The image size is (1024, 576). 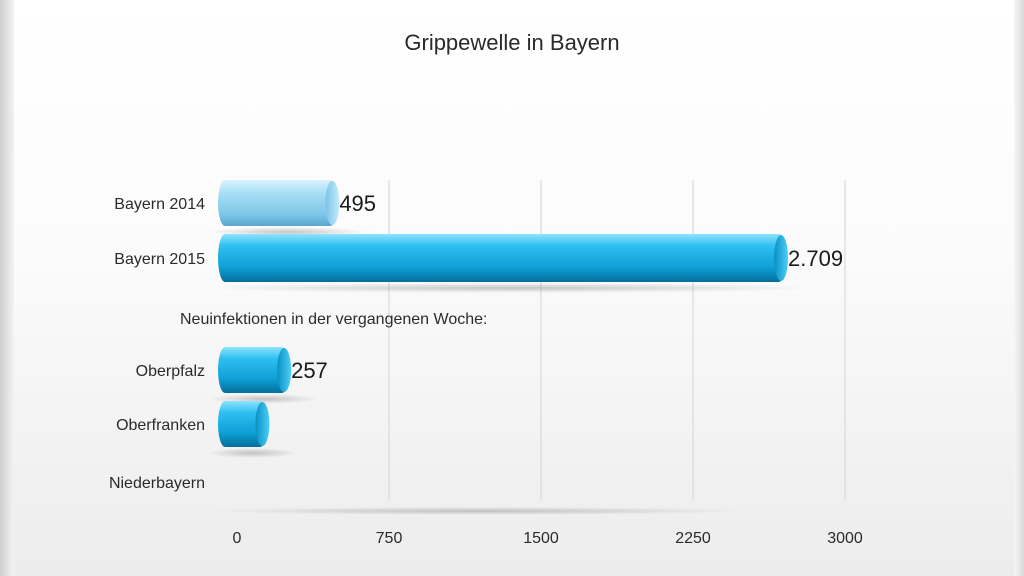 What do you see at coordinates (309, 370) in the screenshot?
I see `value-label: 257` at bounding box center [309, 370].